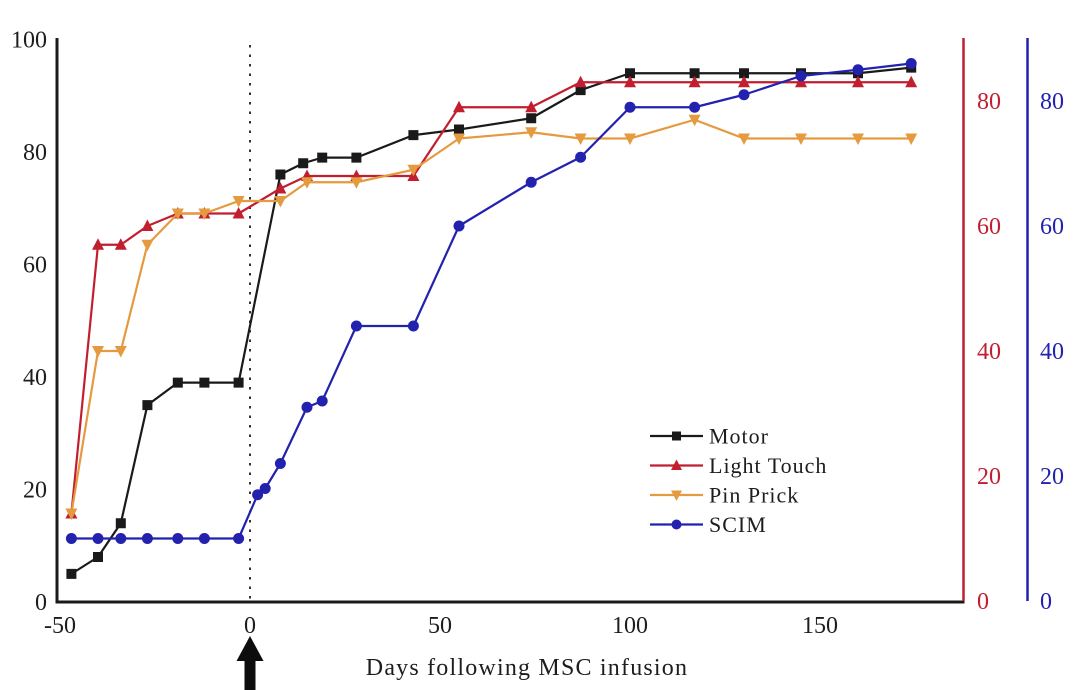 This screenshot has width=1080, height=690. Describe the element at coordinates (738, 524) in the screenshot. I see `legend-label: SCIM` at that location.